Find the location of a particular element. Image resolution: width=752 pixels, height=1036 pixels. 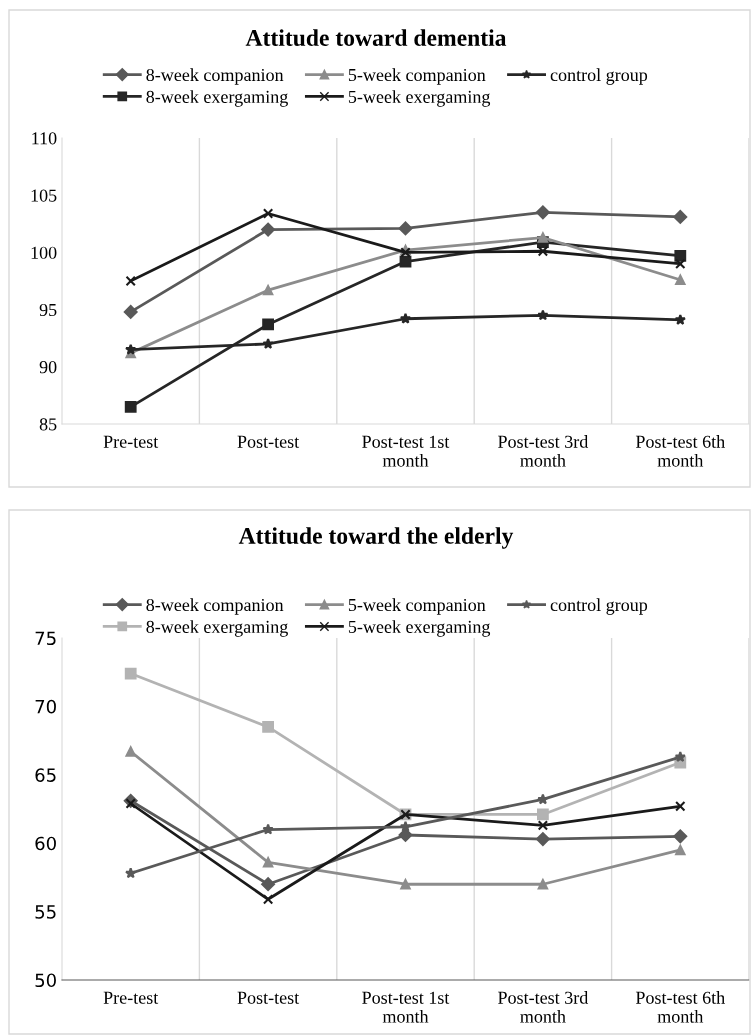

chart-title: Attitude toward dementia is located at coordinates (376, 37).